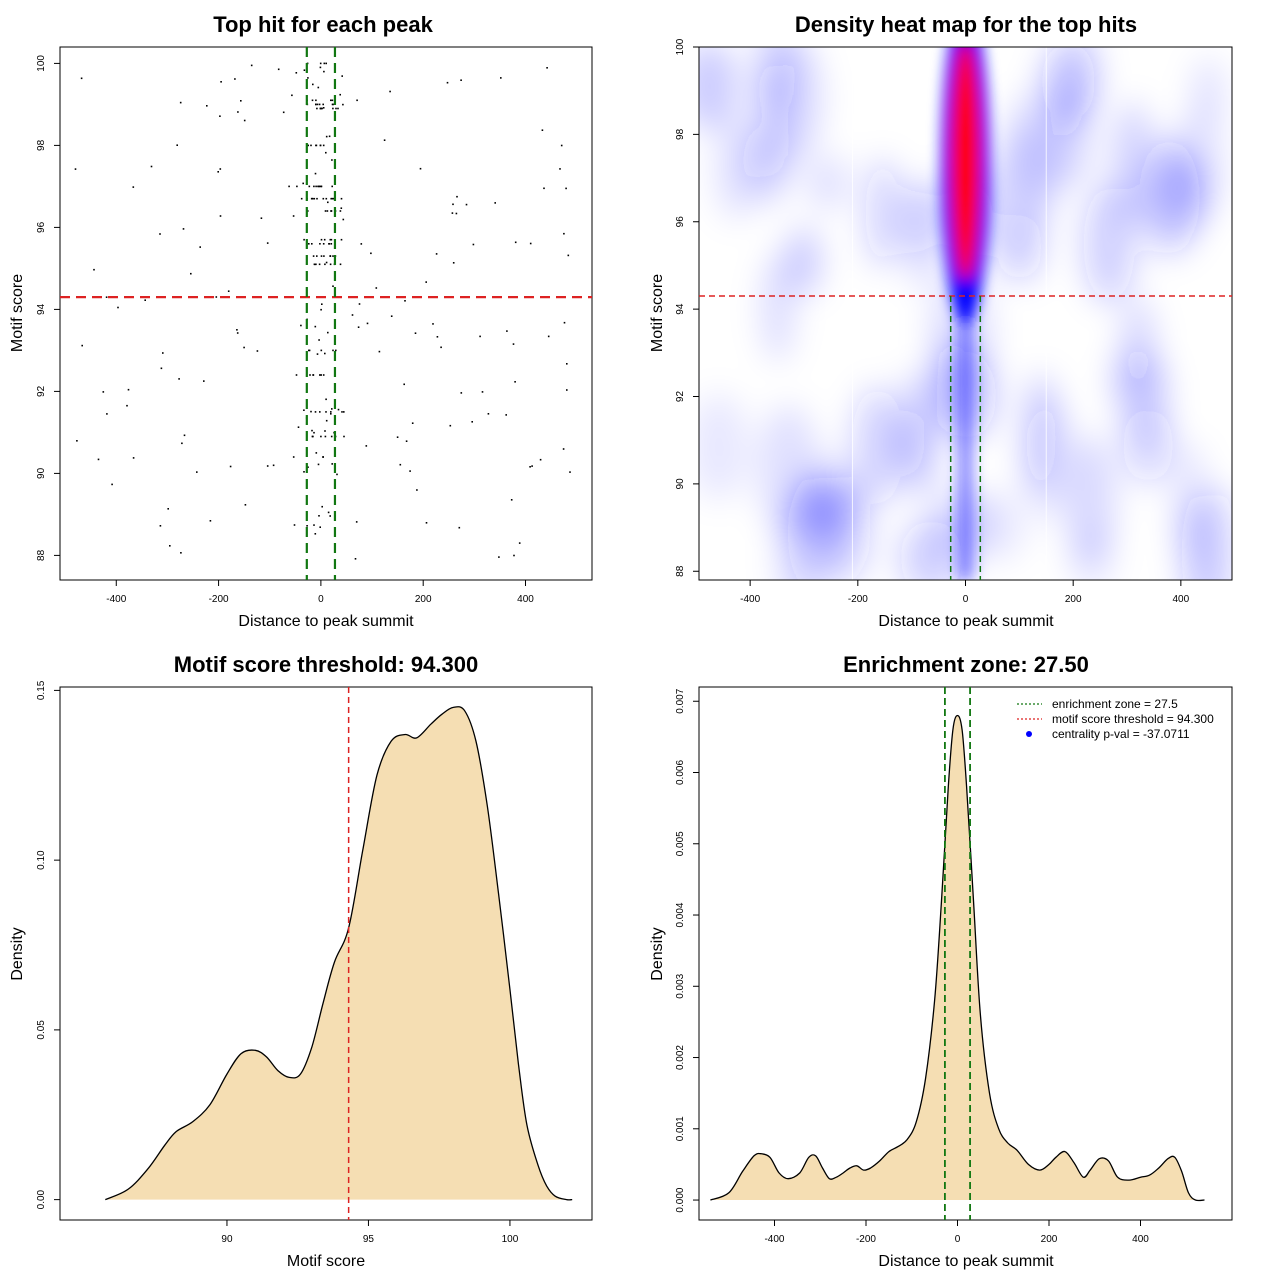  What do you see at coordinates (326, 1261) in the screenshot?
I see `x-axis-label: Motif score` at bounding box center [326, 1261].